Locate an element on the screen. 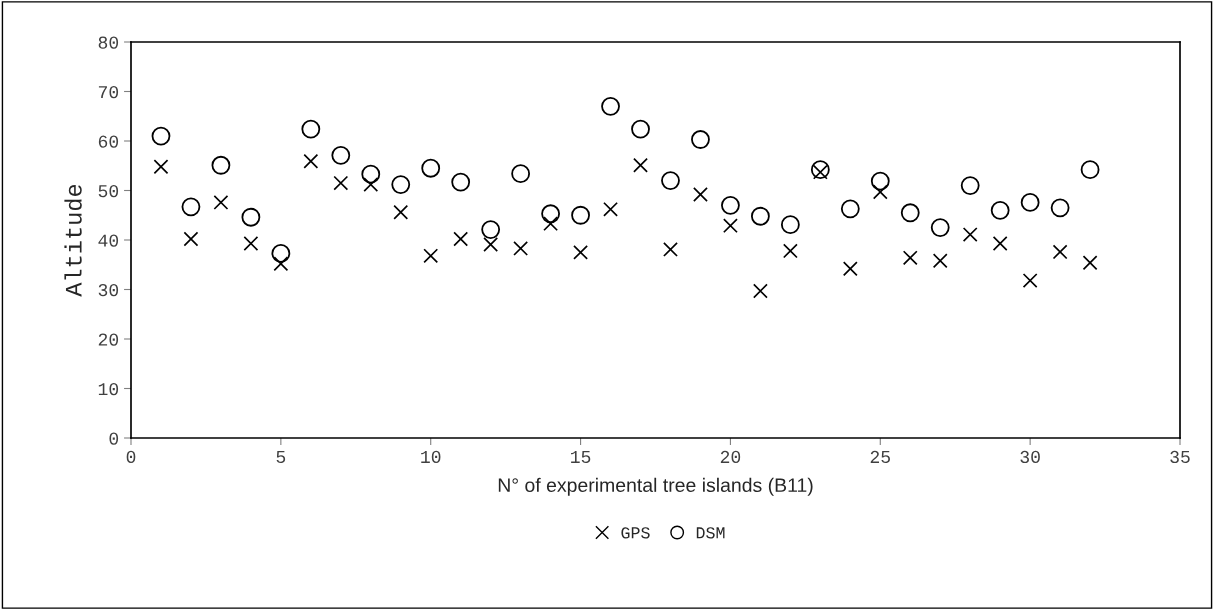  y-axis-title: Altitude is located at coordinates (73, 240).